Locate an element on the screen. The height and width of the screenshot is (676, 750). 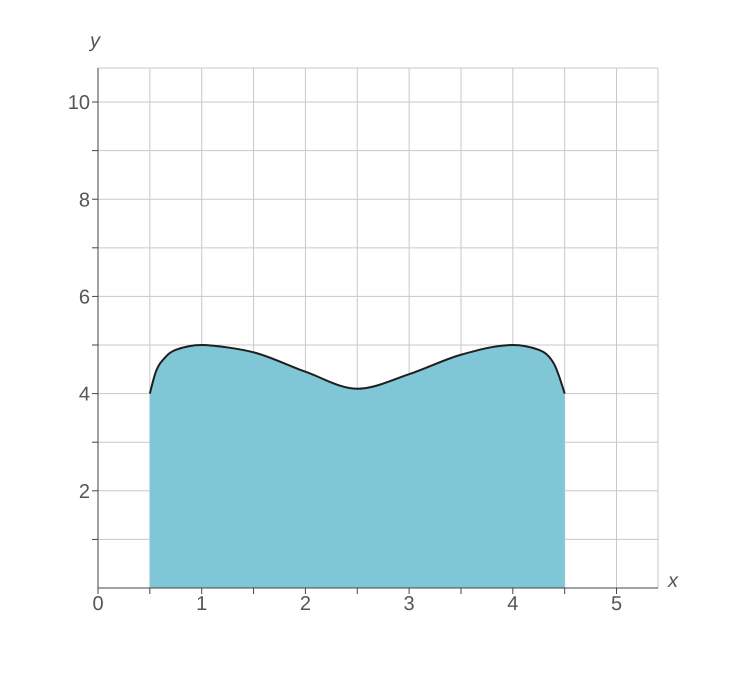
x-axis-title: x is located at coordinates (673, 581).